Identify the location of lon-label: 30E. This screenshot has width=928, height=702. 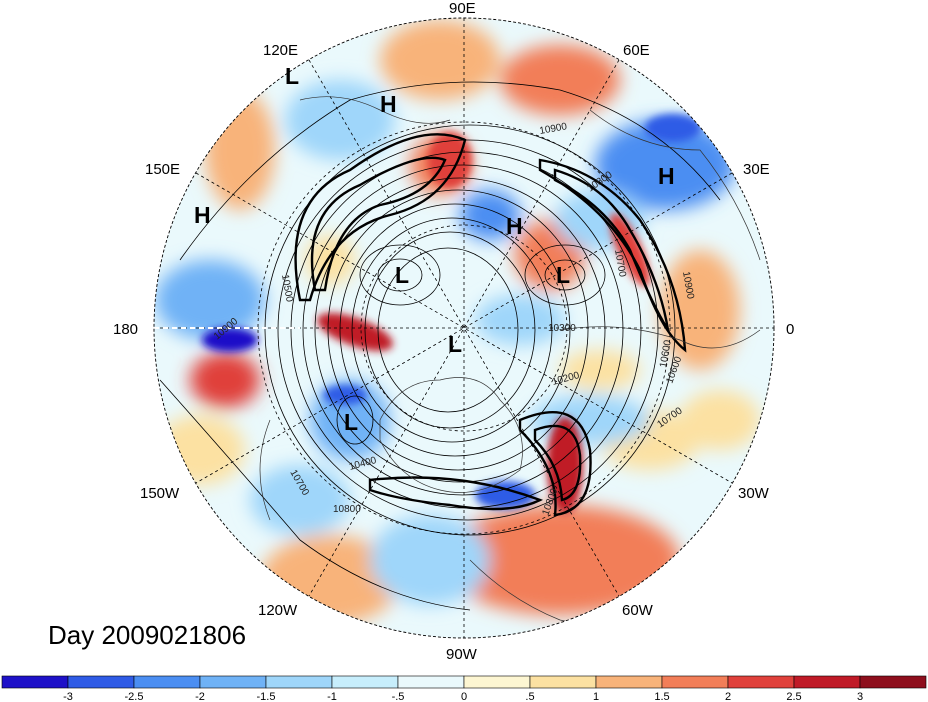
(756, 169).